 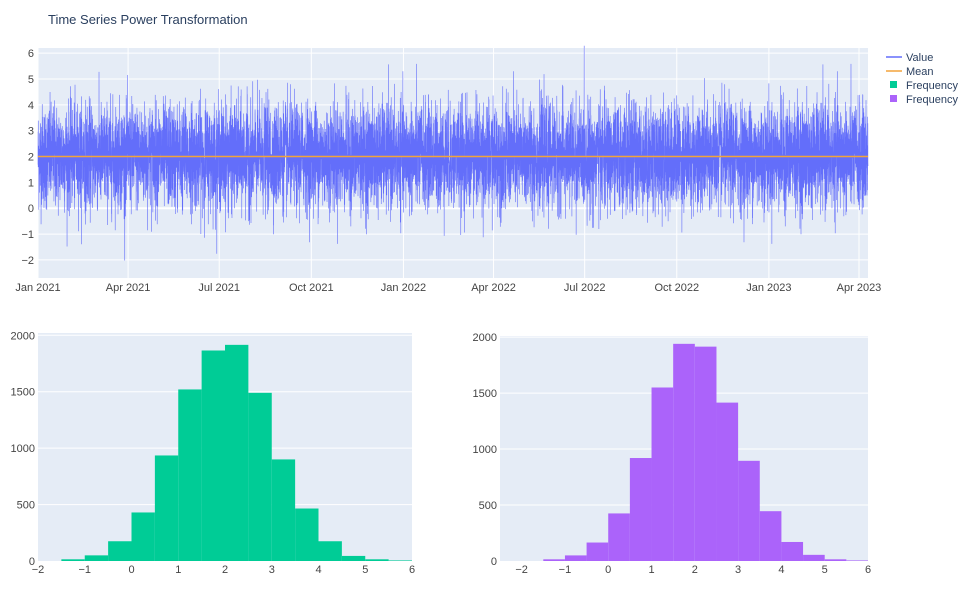 I want to click on y-tick-label: 5, so click(x=31, y=80).